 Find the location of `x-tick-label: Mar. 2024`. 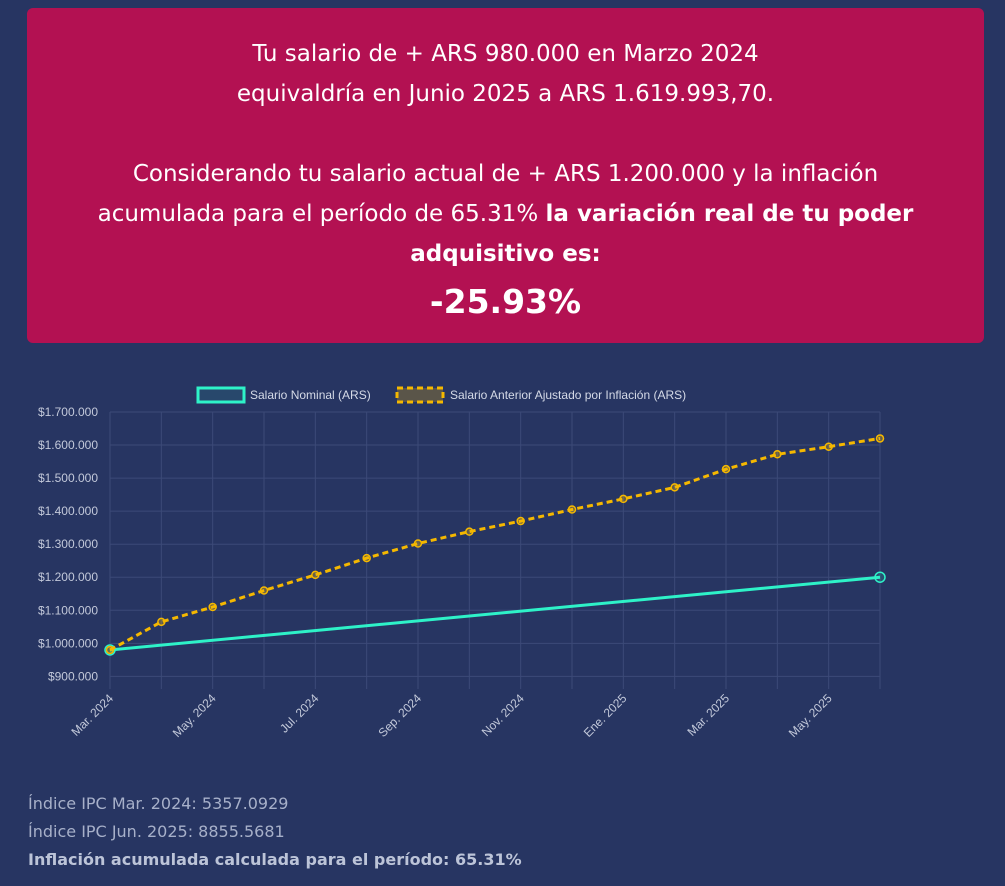

x-tick-label: Mar. 2024 is located at coordinates (92, 715).